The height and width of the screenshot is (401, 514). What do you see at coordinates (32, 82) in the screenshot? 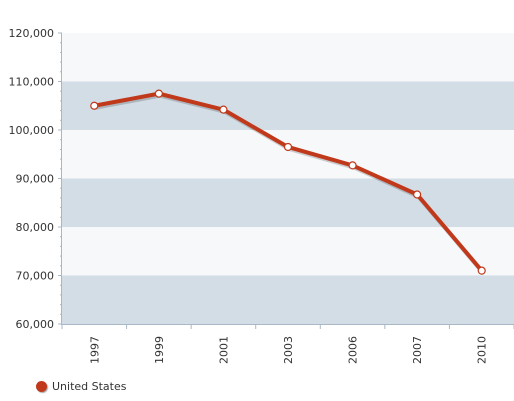
I see `y-tick-label: 110,000` at bounding box center [32, 82].